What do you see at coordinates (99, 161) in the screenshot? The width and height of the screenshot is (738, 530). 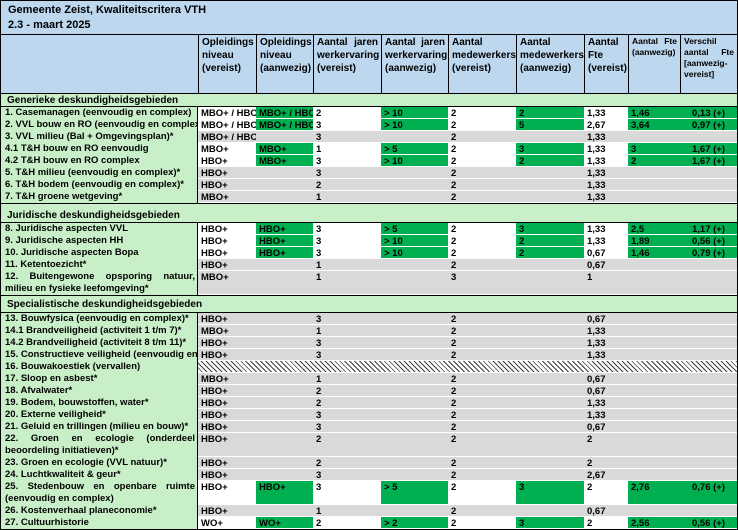 I see `row-label: 4.2 T&H bouw en RO complex` at bounding box center [99, 161].